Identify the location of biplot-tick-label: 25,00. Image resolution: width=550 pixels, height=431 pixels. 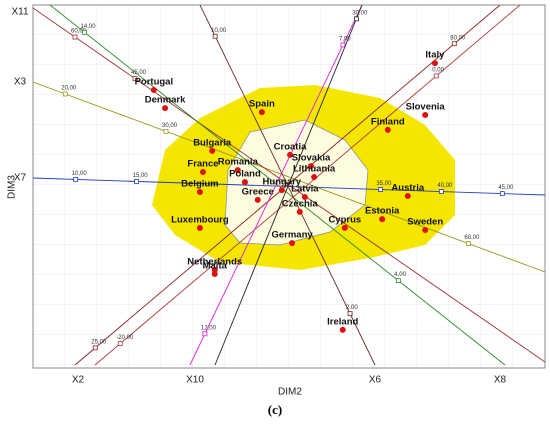
(99, 342).